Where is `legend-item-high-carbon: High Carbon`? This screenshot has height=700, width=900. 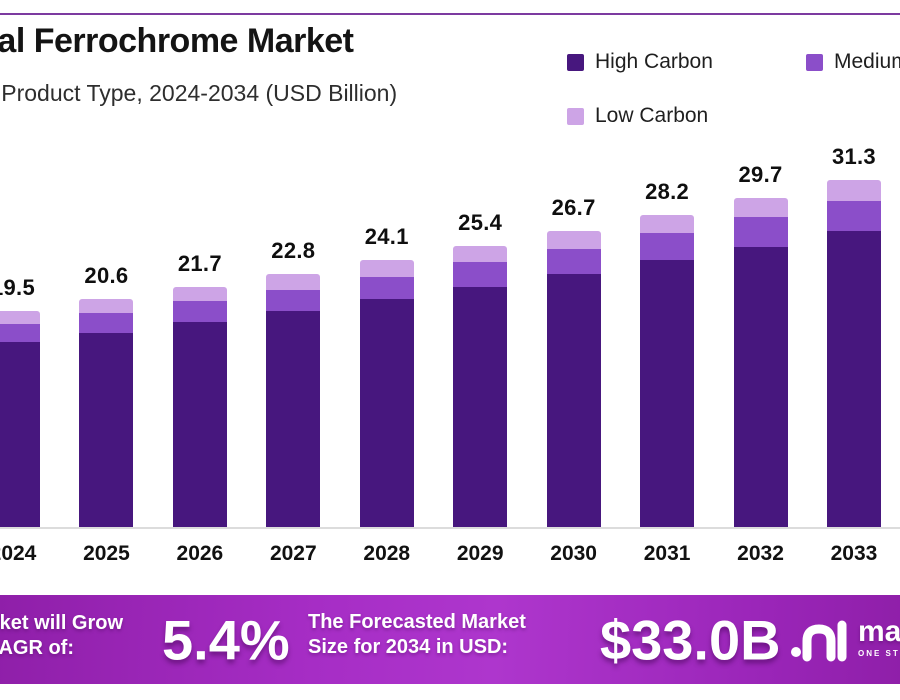
legend-item-high-carbon: High Carbon is located at coordinates (640, 62).